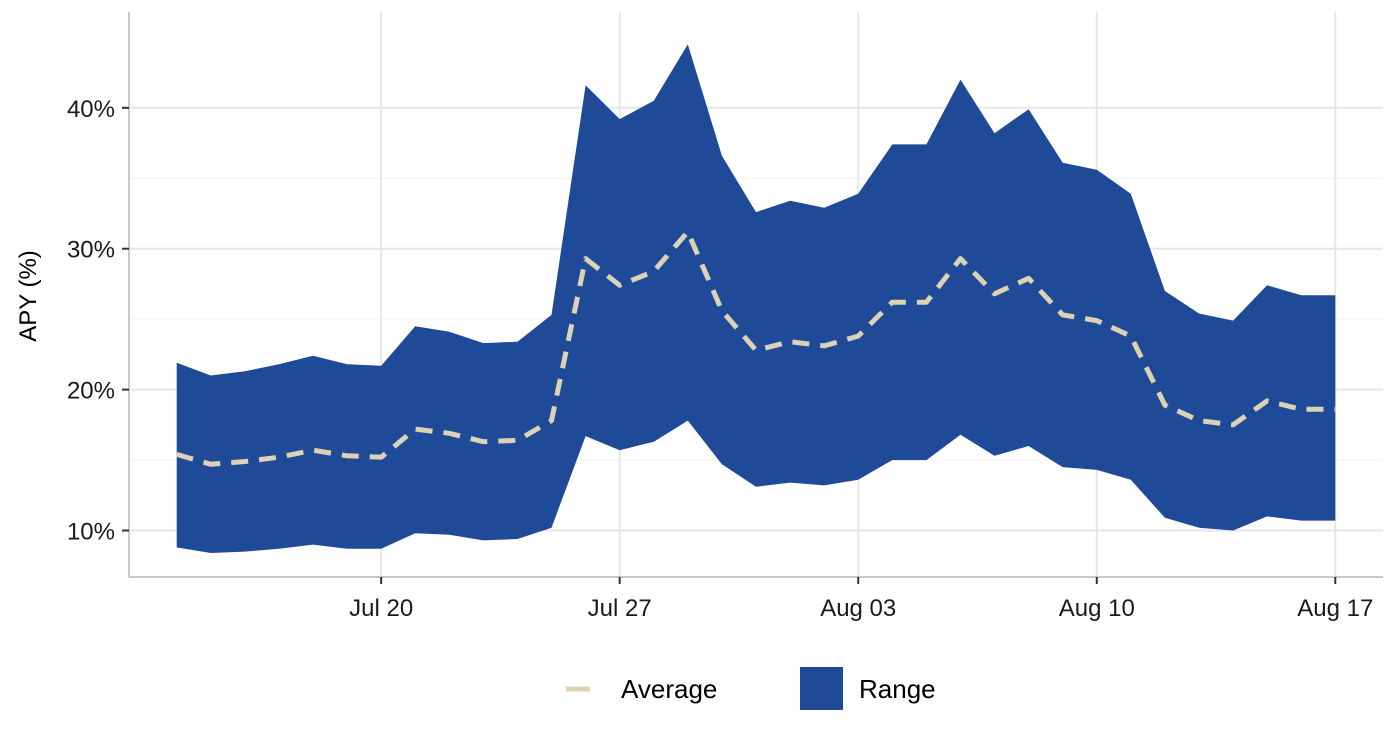 The width and height of the screenshot is (1400, 740). I want to click on x-tick-label: Jul 27, so click(620, 608).